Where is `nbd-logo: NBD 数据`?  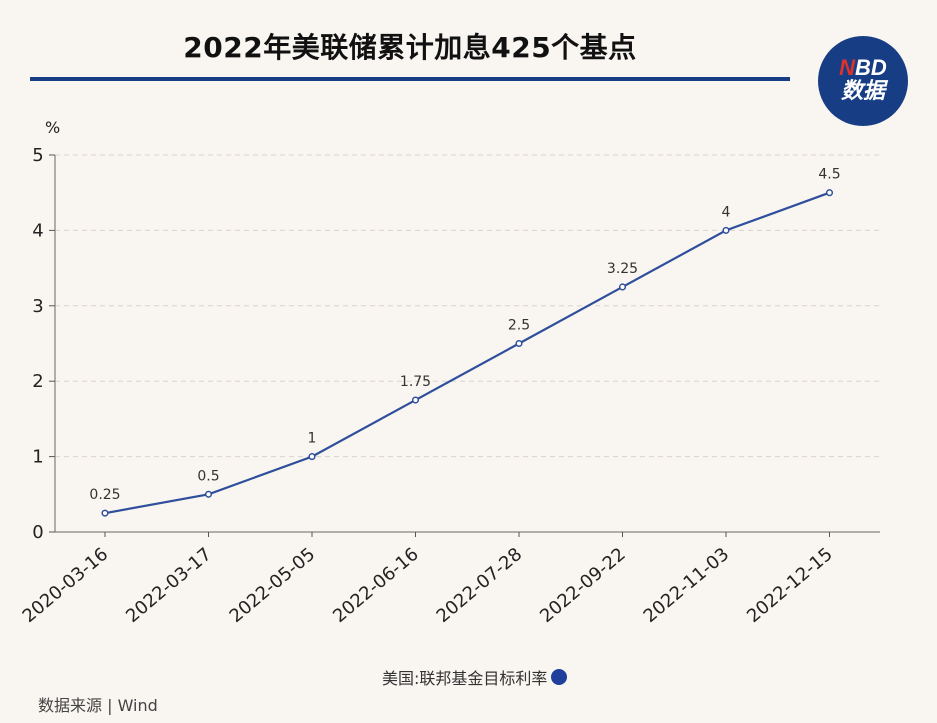
nbd-logo: NBD 数据 is located at coordinates (863, 81).